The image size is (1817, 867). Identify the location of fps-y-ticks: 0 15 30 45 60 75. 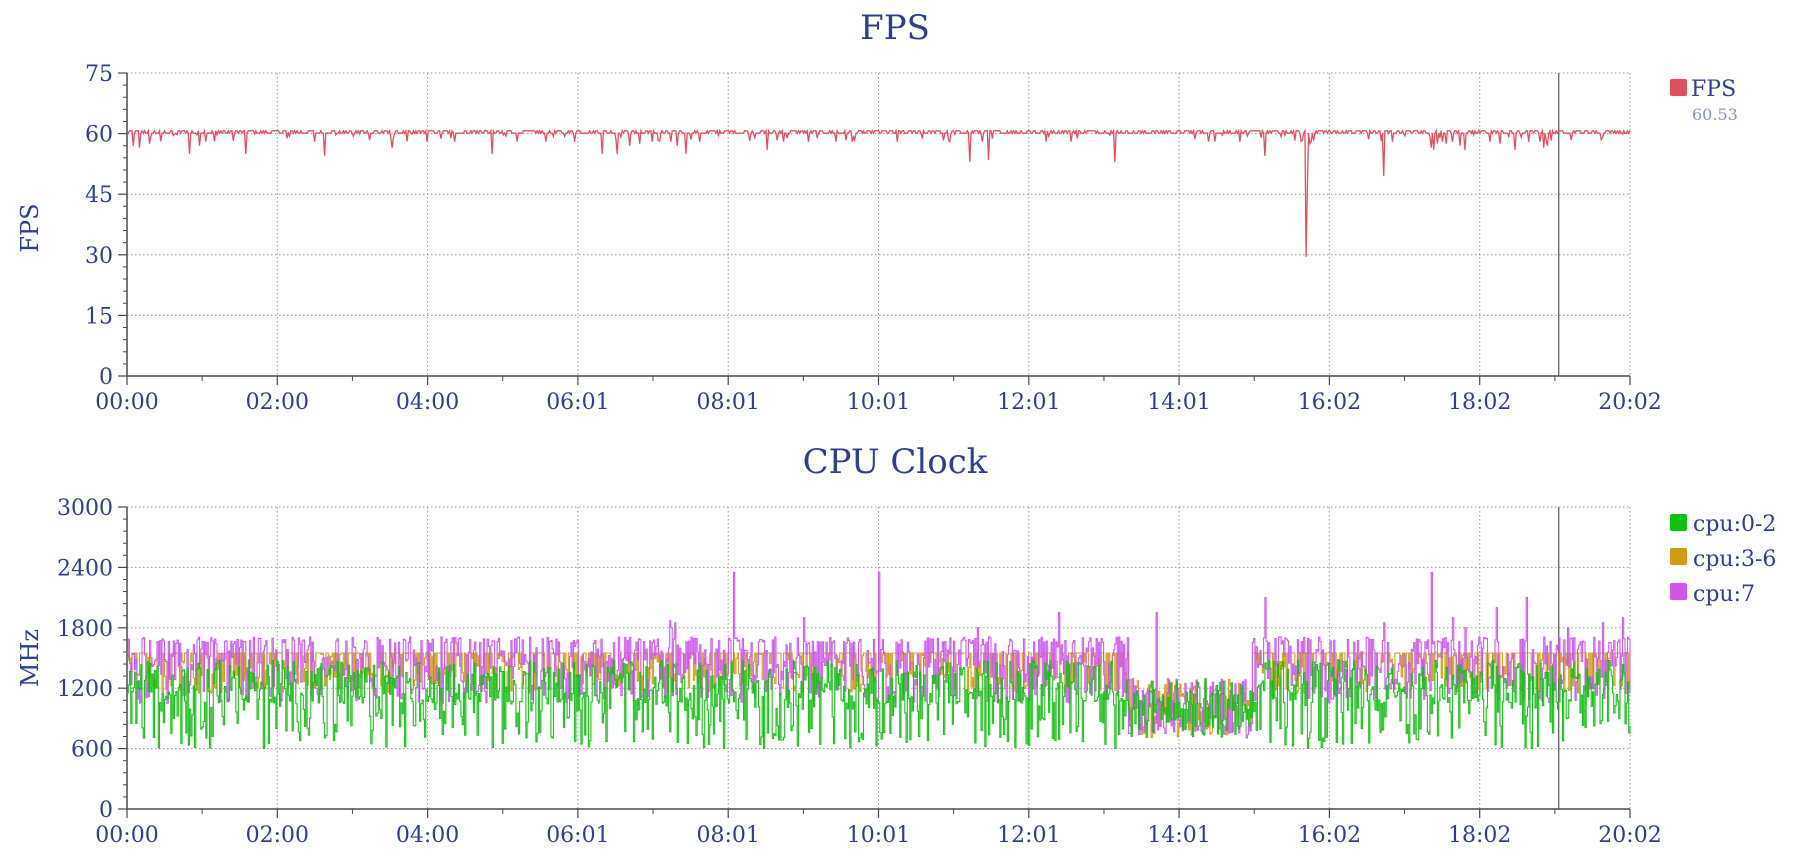
(99, 226).